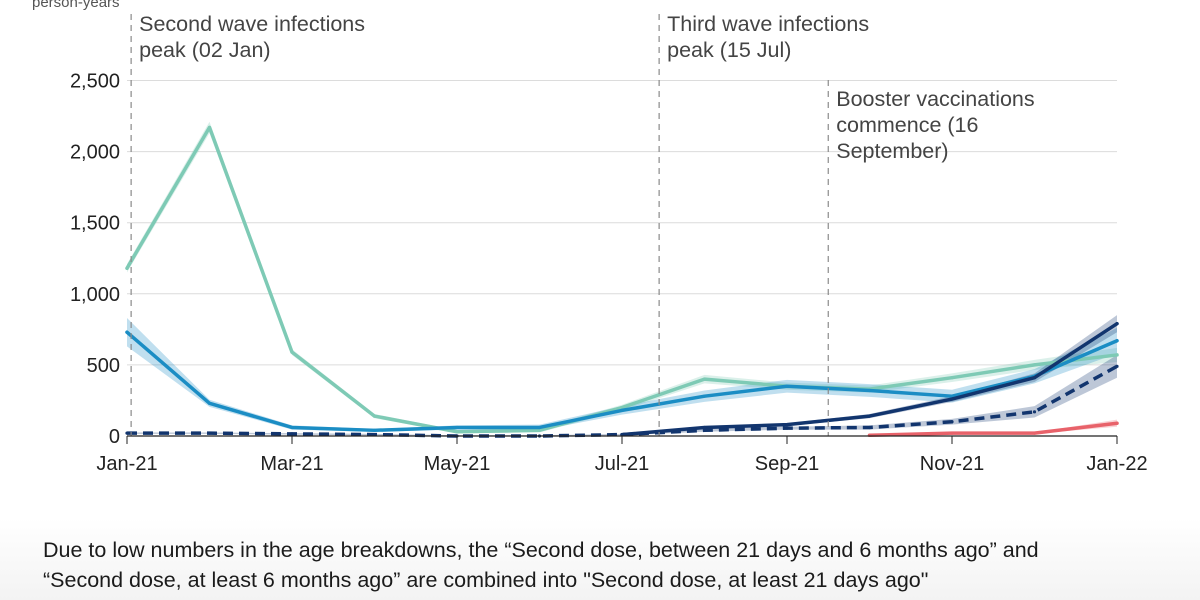 This screenshot has width=1200, height=600. What do you see at coordinates (622, 464) in the screenshot?
I see `x-tick-label: Jul-21` at bounding box center [622, 464].